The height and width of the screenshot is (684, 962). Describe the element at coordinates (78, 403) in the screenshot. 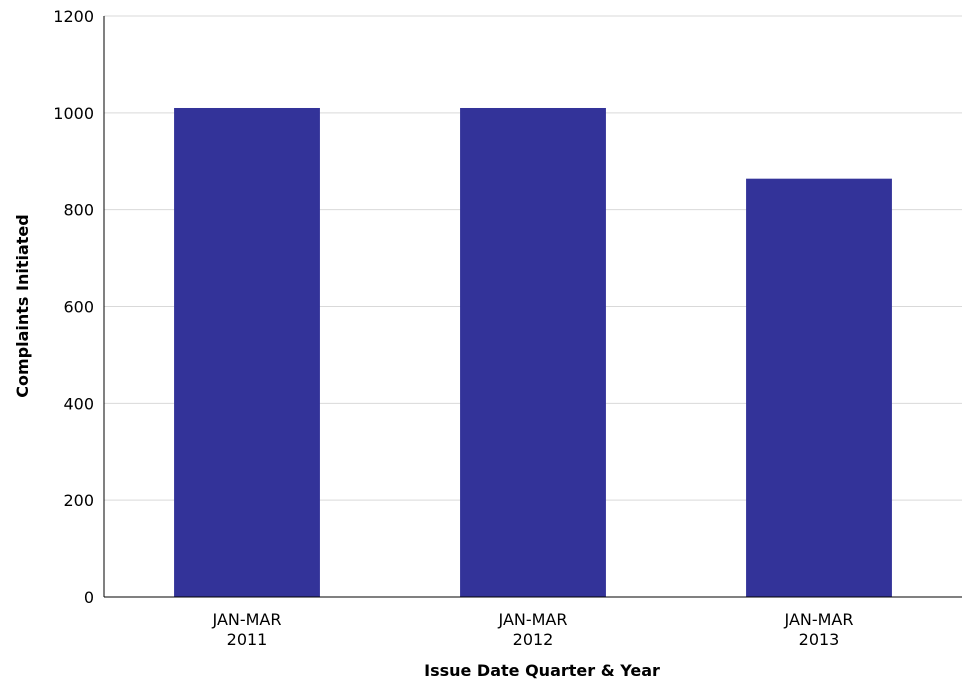

I see `y-tick-label: 400` at that location.